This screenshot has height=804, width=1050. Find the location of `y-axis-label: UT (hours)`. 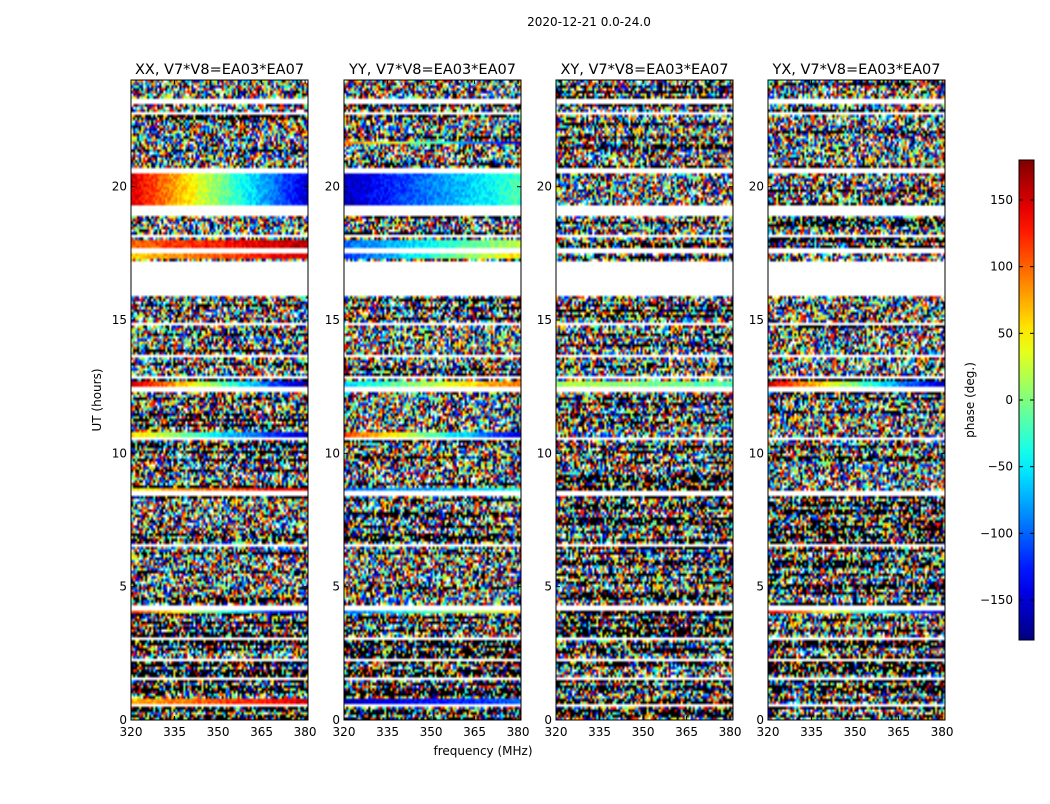

y-axis-label: UT (hours) is located at coordinates (97, 399).